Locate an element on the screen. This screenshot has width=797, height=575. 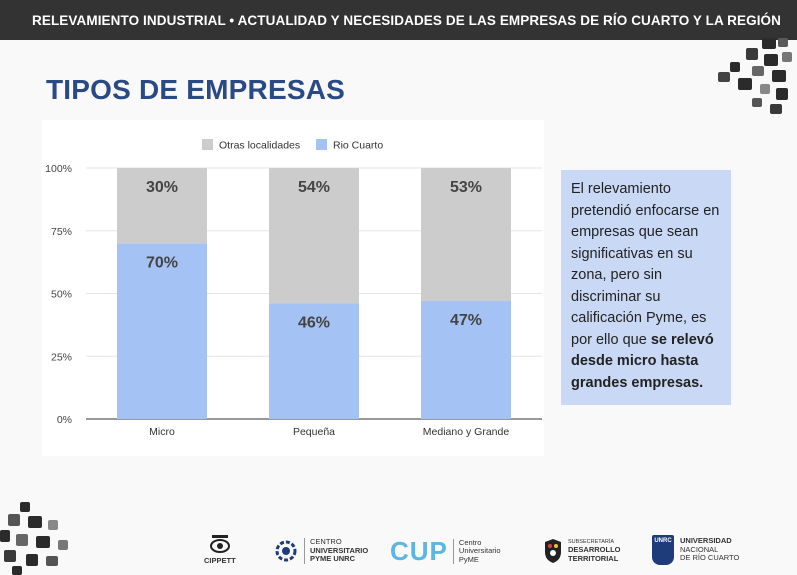
x-tick-label: Micro is located at coordinates (162, 432).